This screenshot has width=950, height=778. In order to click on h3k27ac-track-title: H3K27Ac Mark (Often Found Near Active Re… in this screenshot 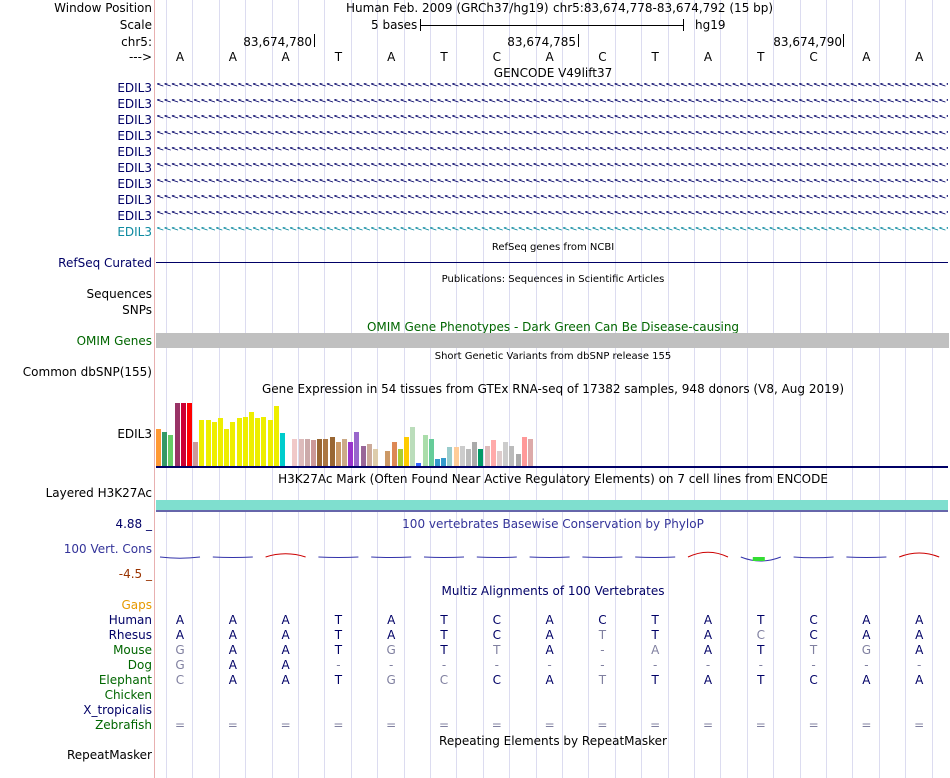, I will do `click(553, 479)`.